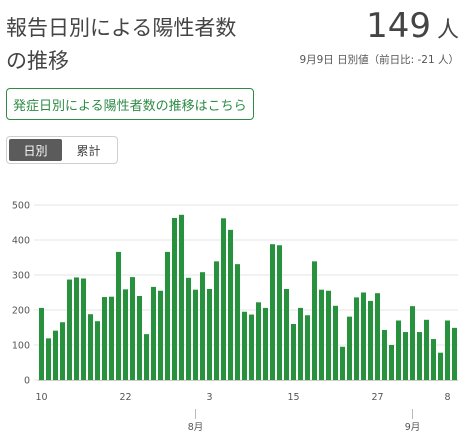 Image resolution: width=471 pixels, height=436 pixels. I want to click on y-tick-label: 0, so click(27, 381).